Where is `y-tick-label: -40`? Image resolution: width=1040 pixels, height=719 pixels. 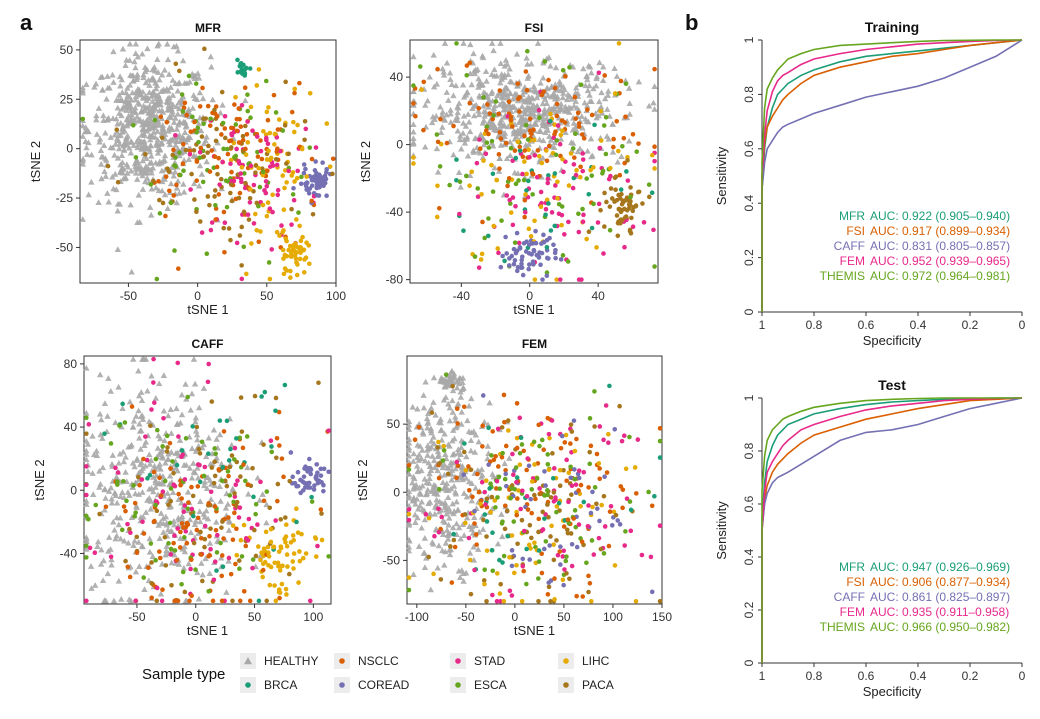
y-tick-label: -40 is located at coordinates (395, 212).